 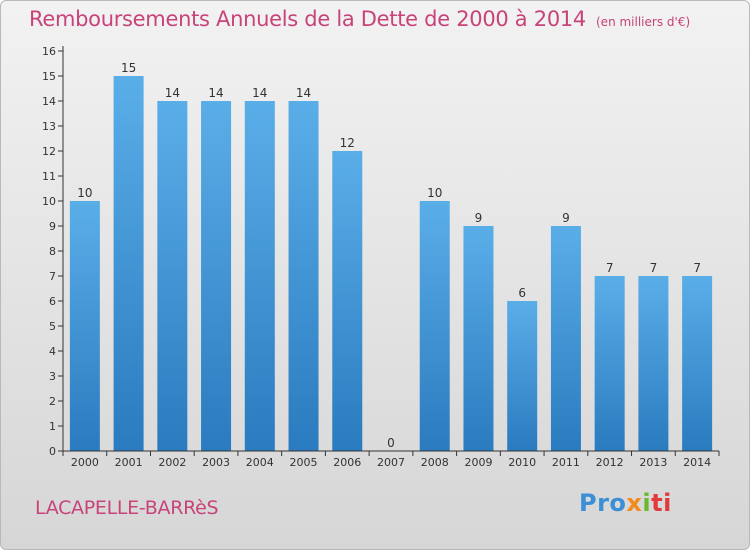 I want to click on x-tick-label-2001: 2001, so click(x=129, y=462).